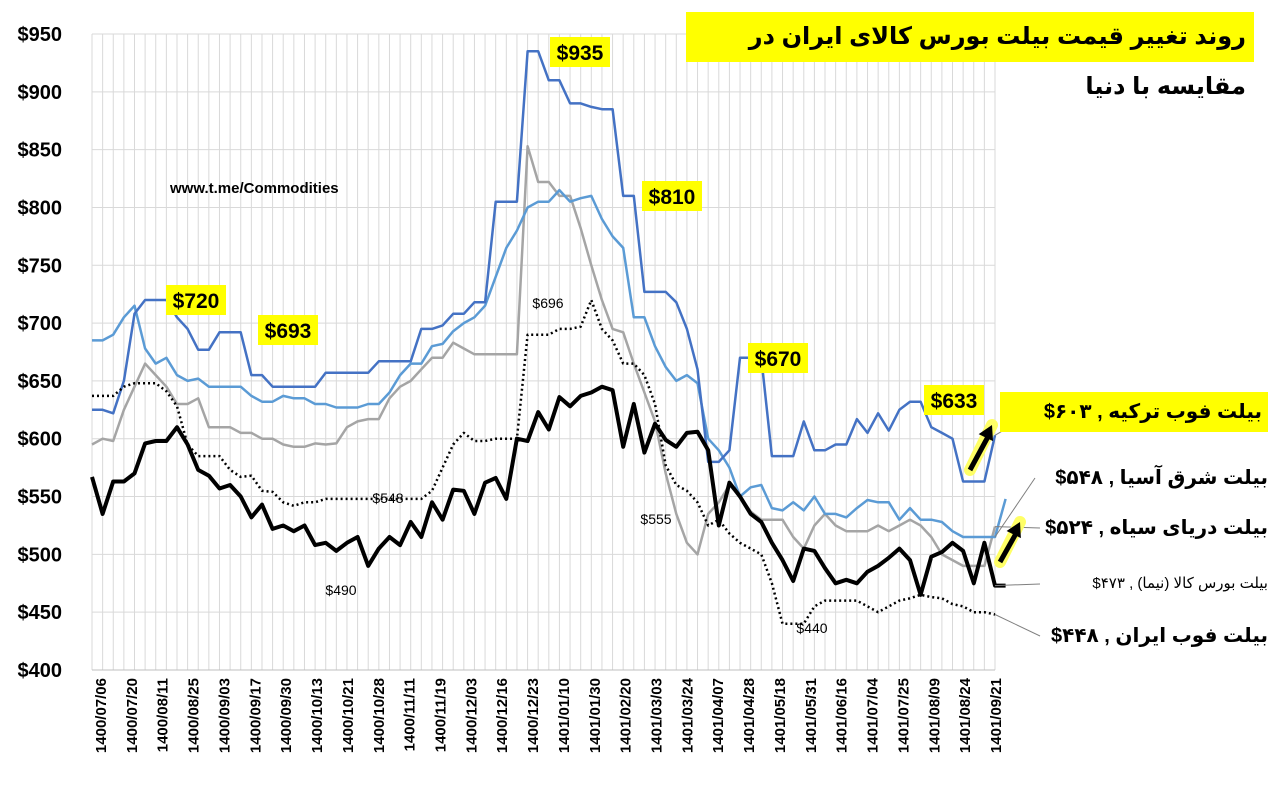  I want to click on x-tick-label: 1400/10/21, so click(348, 715).